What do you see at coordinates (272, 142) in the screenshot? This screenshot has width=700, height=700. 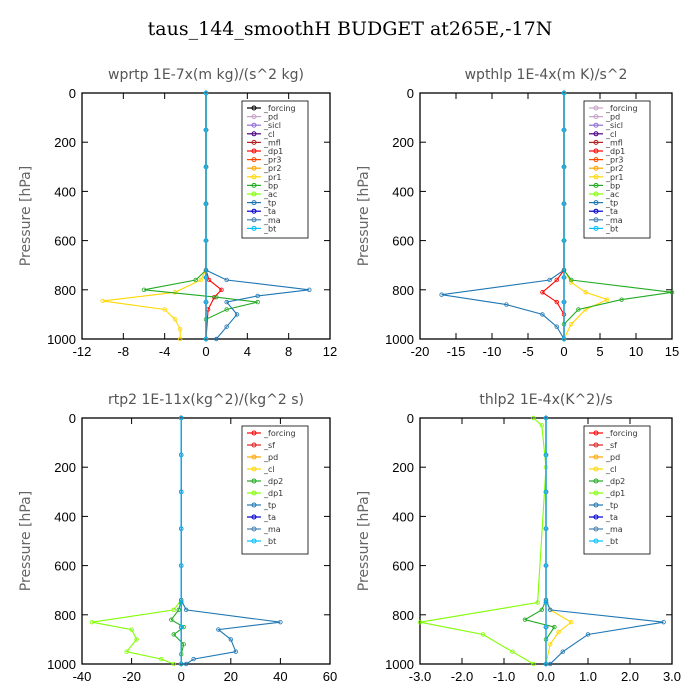 I see `legend-entry: _mfl` at bounding box center [272, 142].